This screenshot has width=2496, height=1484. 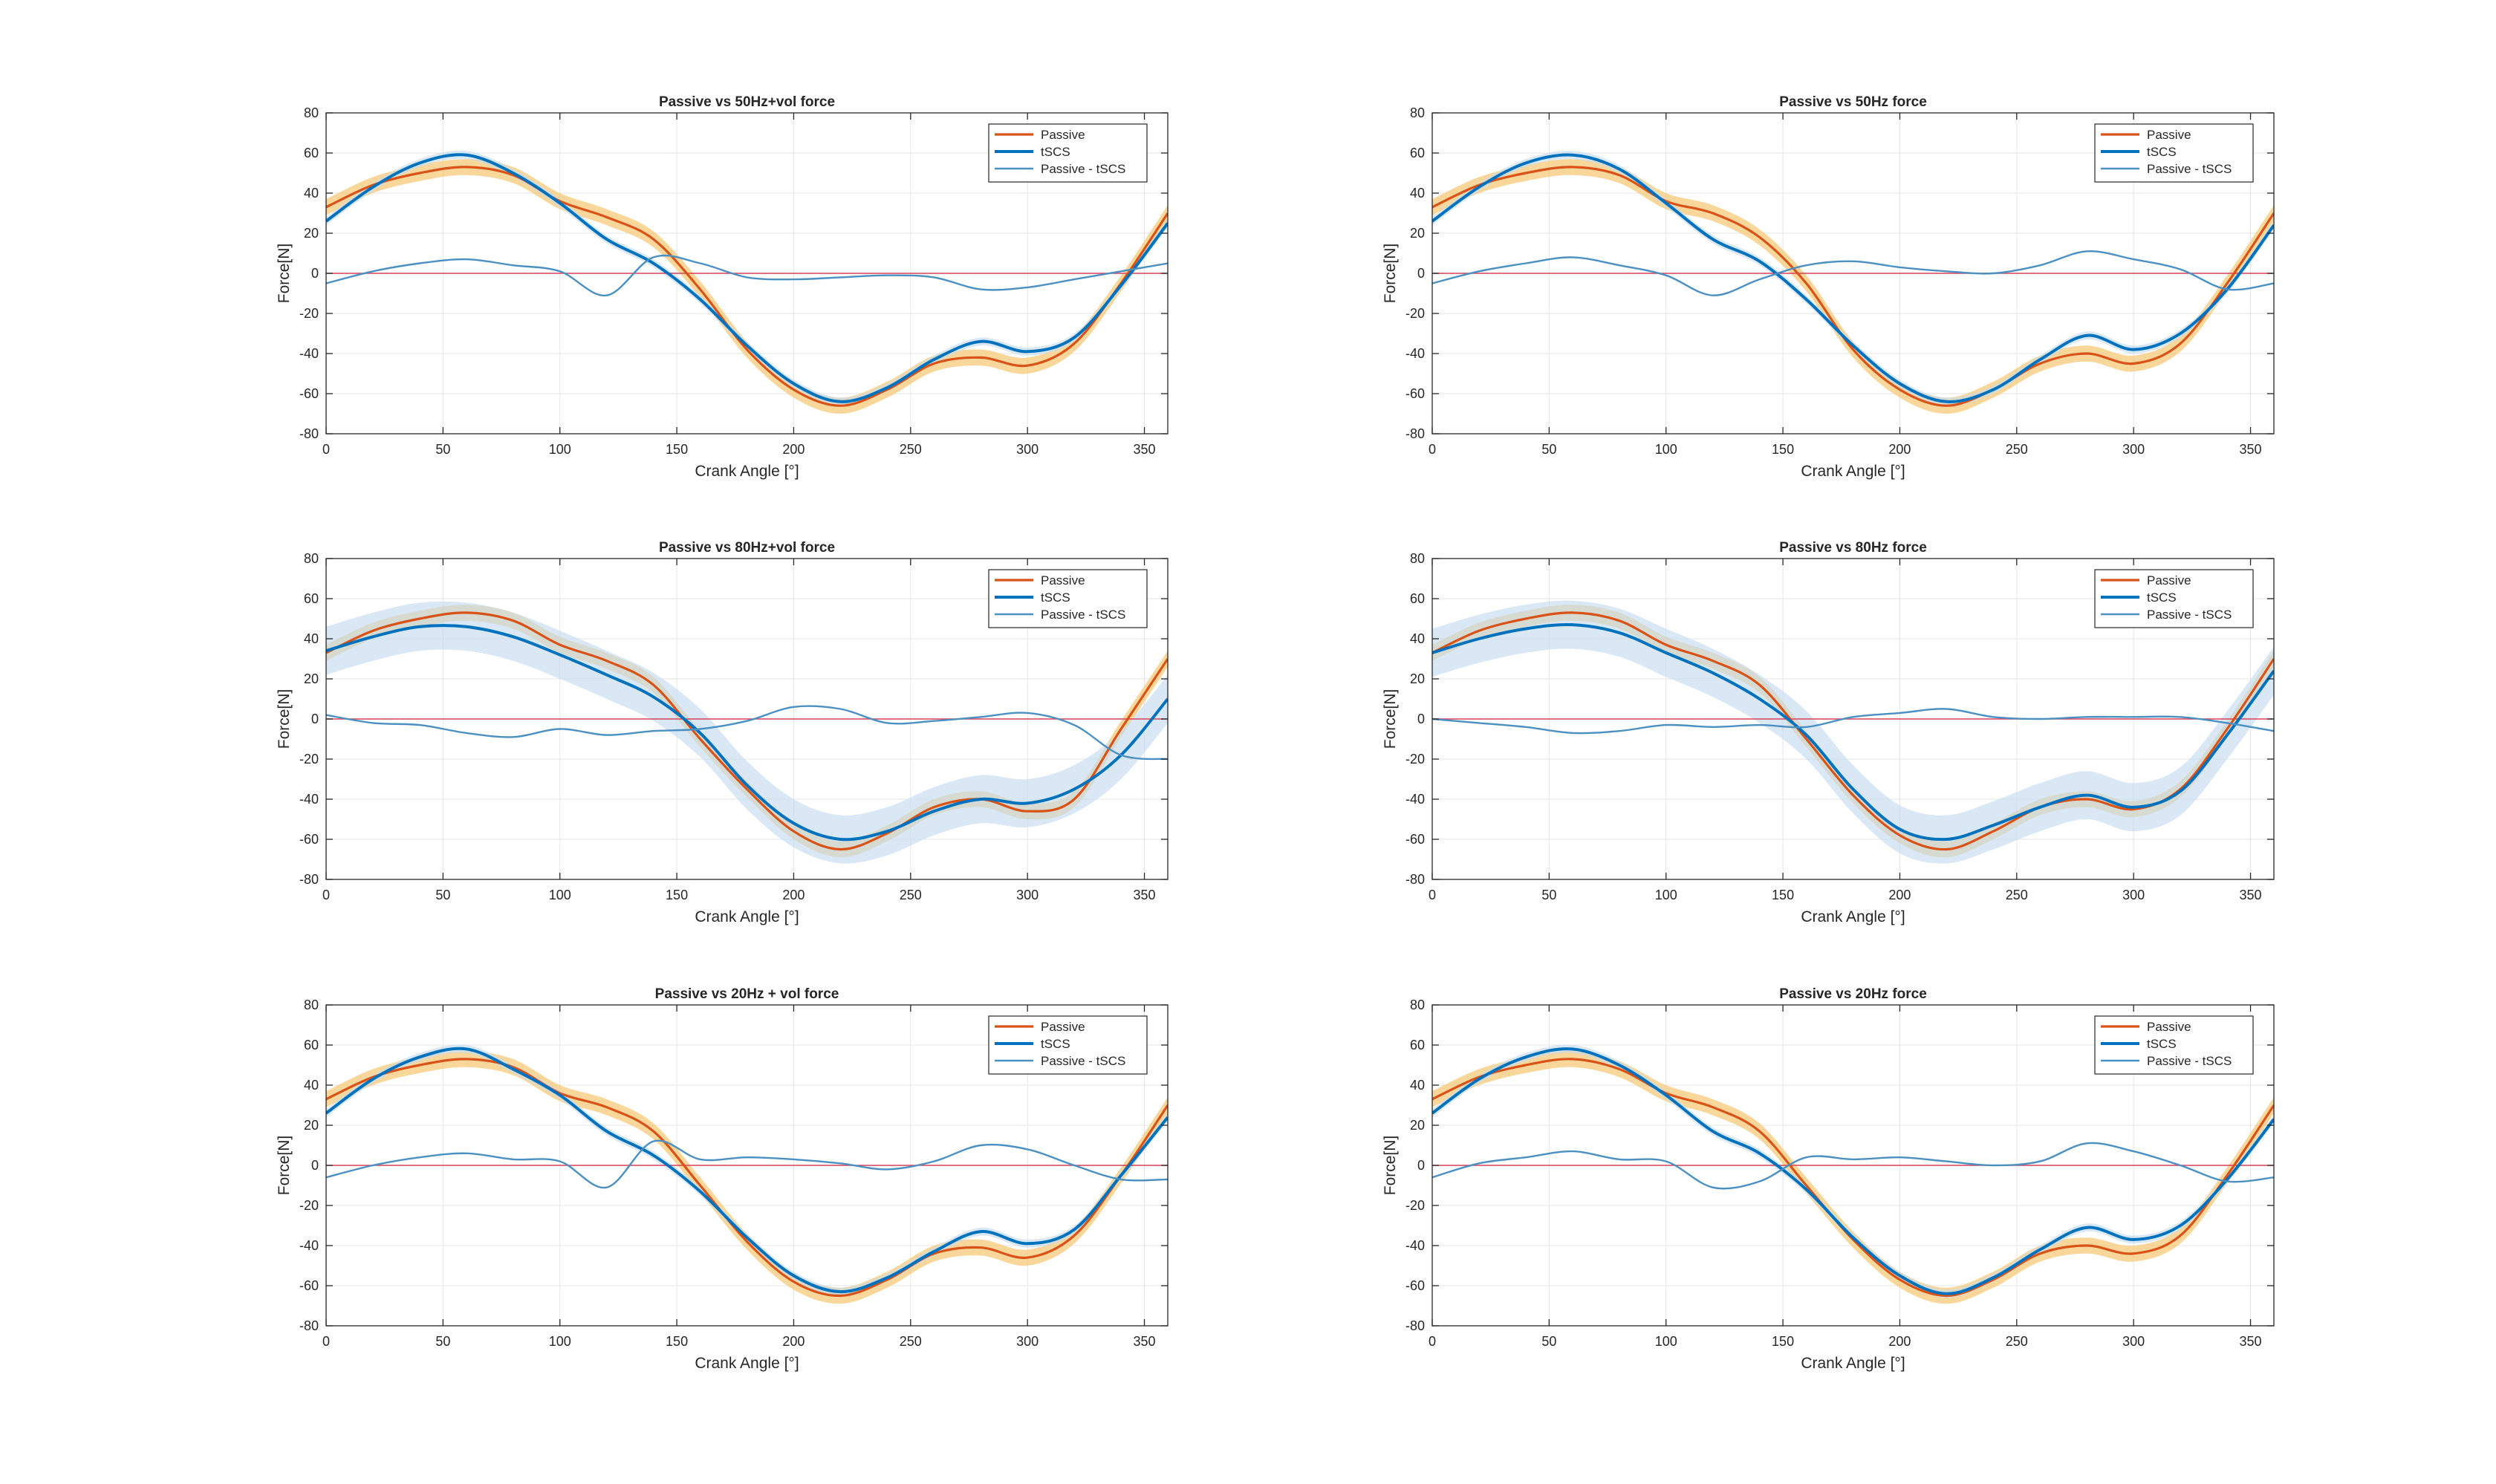 What do you see at coordinates (1853, 548) in the screenshot?
I see `chart-title: Passive vs 80Hz force` at bounding box center [1853, 548].